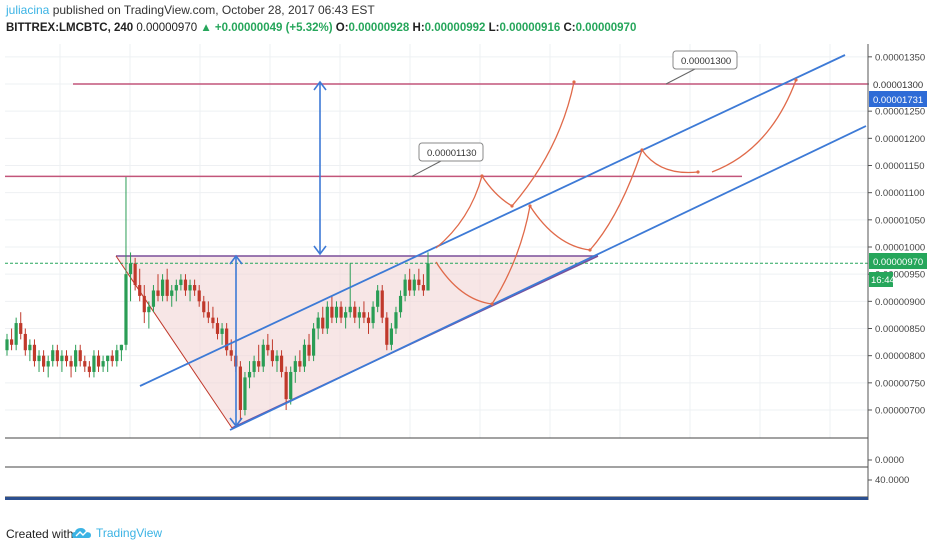  What do you see at coordinates (436, 505) in the screenshot?
I see `x-axis-band` at bounding box center [436, 505].